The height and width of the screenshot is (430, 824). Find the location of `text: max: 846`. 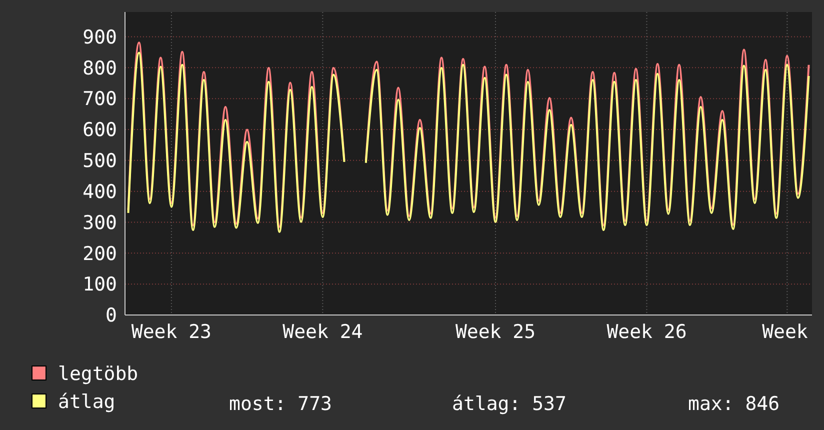

text: max: 846 is located at coordinates (734, 404).